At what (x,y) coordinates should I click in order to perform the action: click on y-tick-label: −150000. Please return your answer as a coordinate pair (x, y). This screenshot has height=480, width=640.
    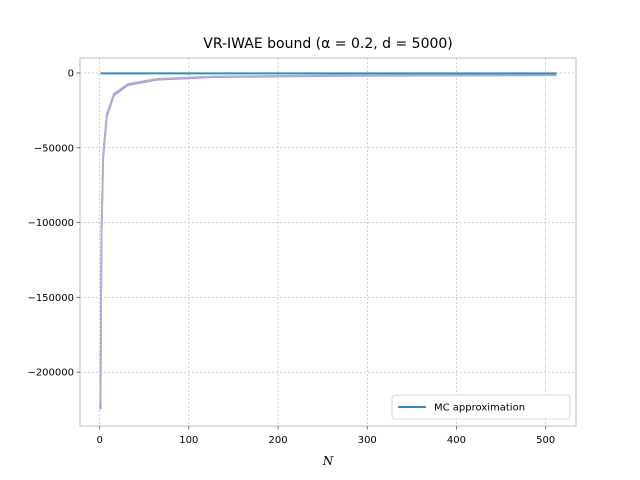
    Looking at the image, I should click on (50, 298).